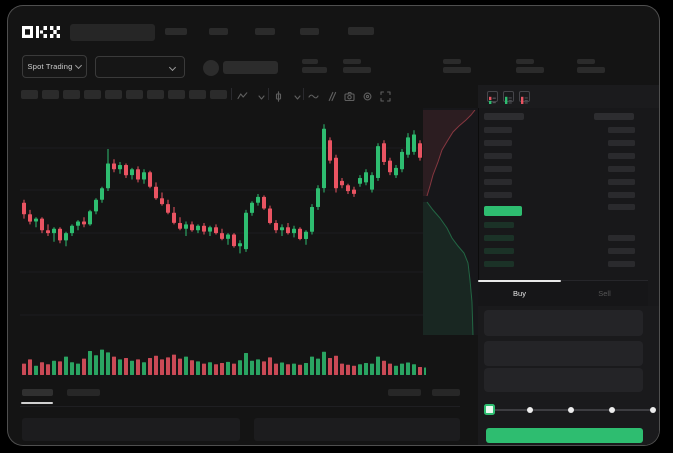 The width and height of the screenshot is (673, 453). I want to click on book-bids-icon, so click(508, 97).